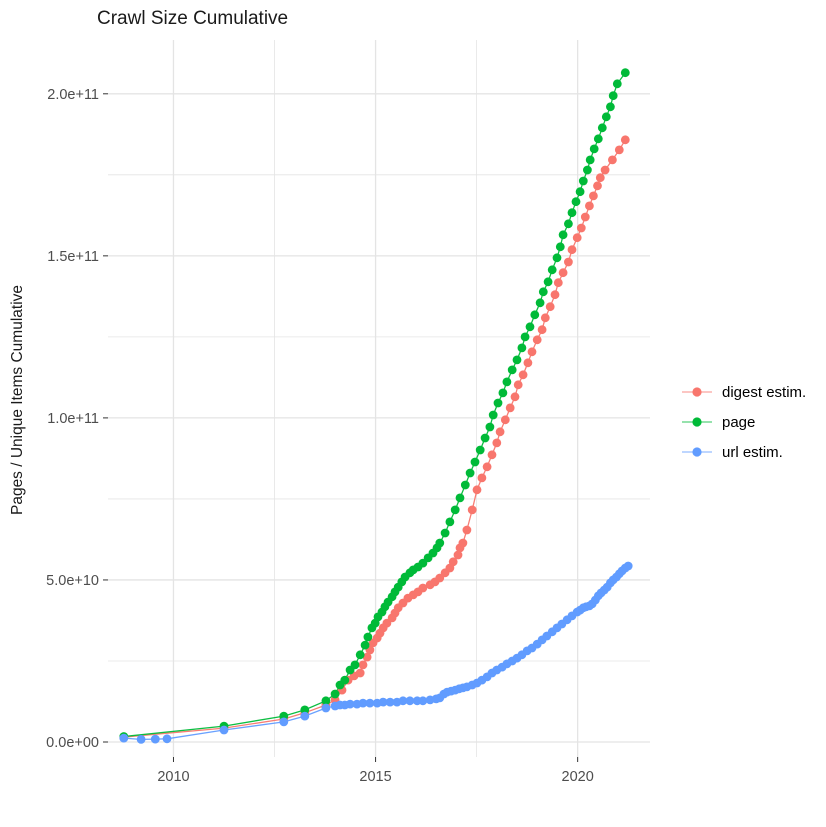 This screenshot has width=826, height=827. I want to click on legend-key-page-icon, so click(697, 422).